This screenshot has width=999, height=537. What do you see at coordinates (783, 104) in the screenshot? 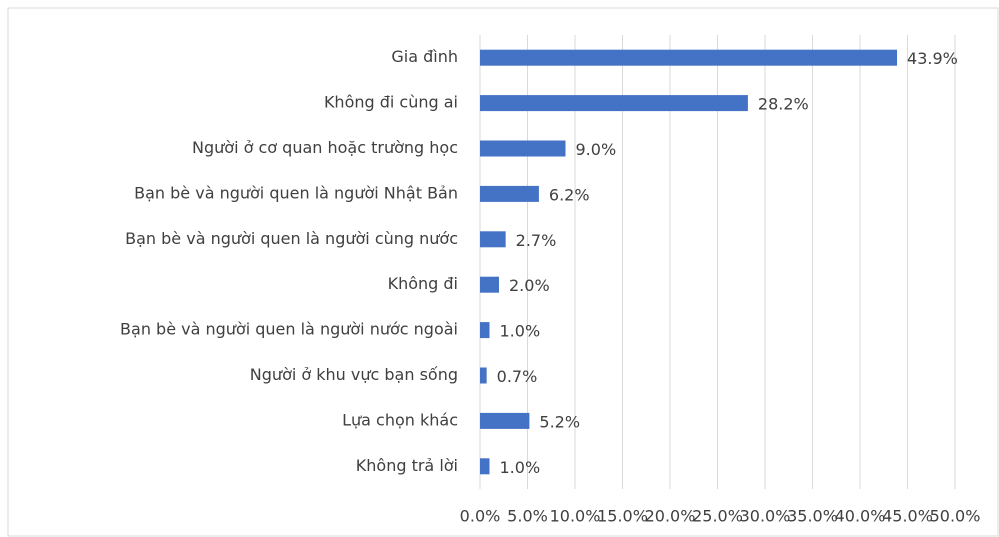
I see `data-label: 28.2%` at bounding box center [783, 104].